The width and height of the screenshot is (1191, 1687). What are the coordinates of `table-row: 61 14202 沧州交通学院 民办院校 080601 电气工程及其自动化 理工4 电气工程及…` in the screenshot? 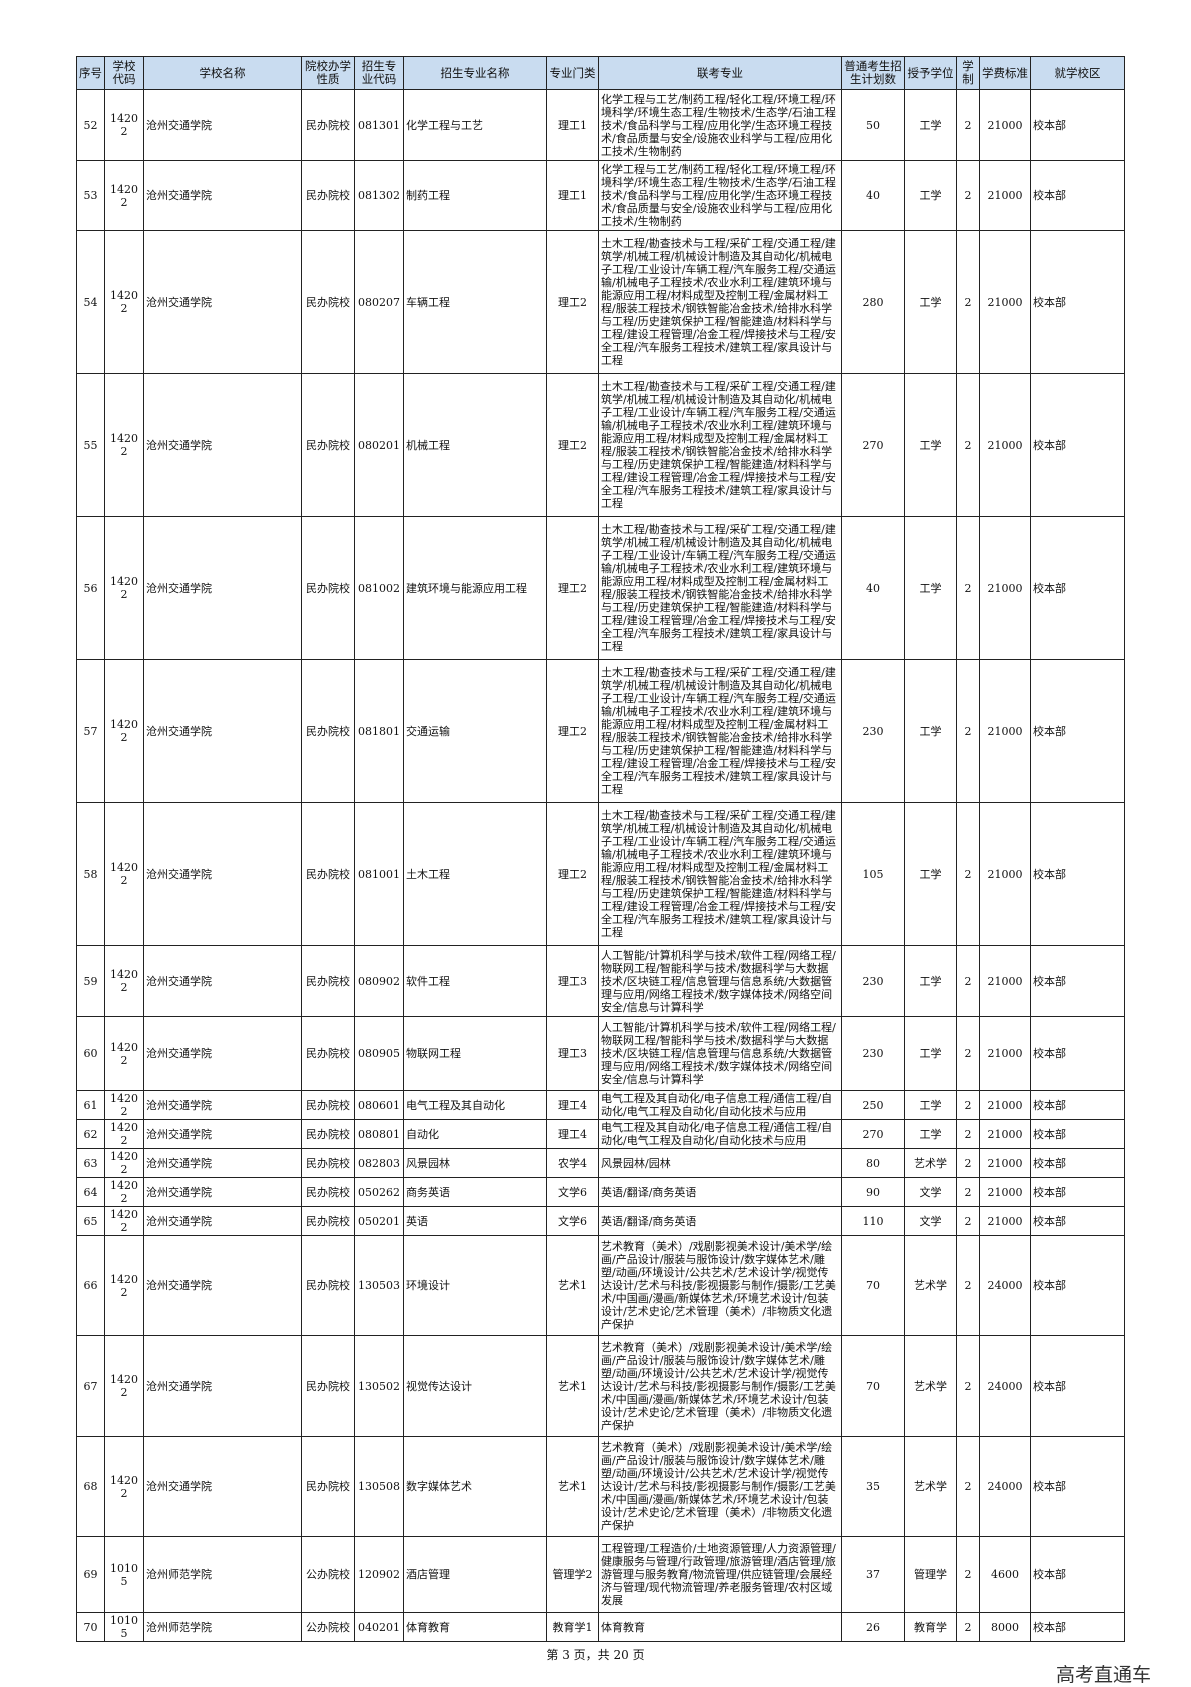 It's located at (600, 1105).